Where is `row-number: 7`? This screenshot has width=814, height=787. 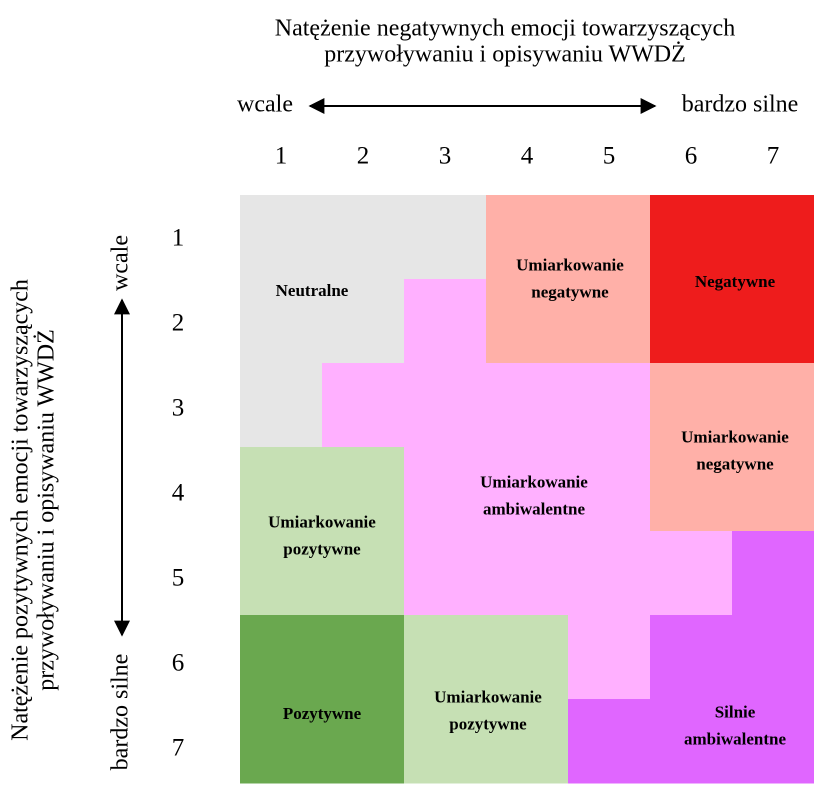
row-number: 7 is located at coordinates (178, 748).